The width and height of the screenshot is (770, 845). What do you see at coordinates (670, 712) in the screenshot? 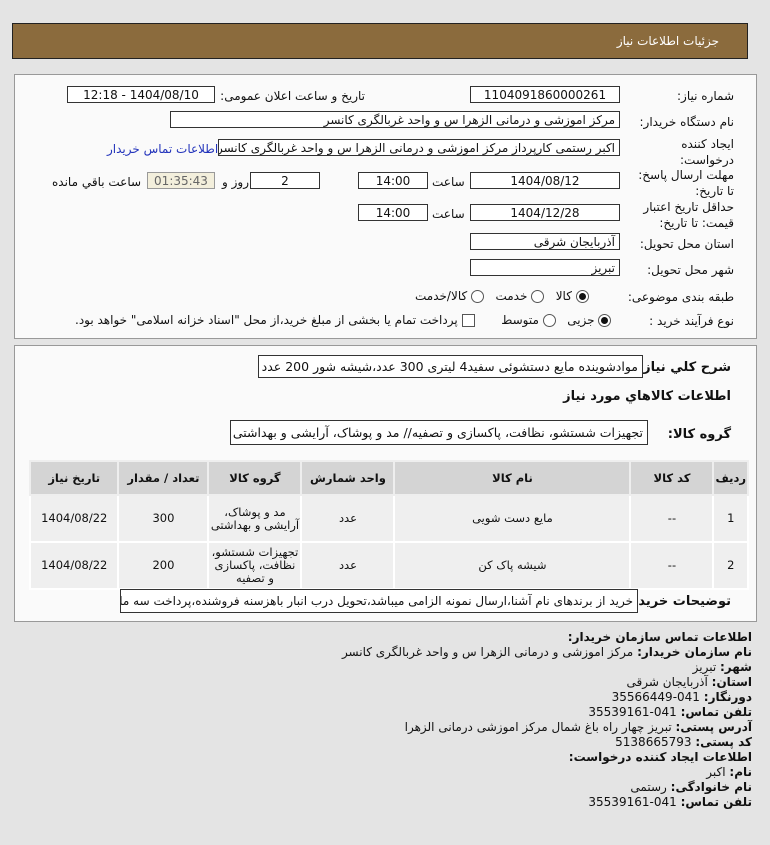
I see `contact-phone: تلفن تماس: 041-35539161` at bounding box center [670, 712].